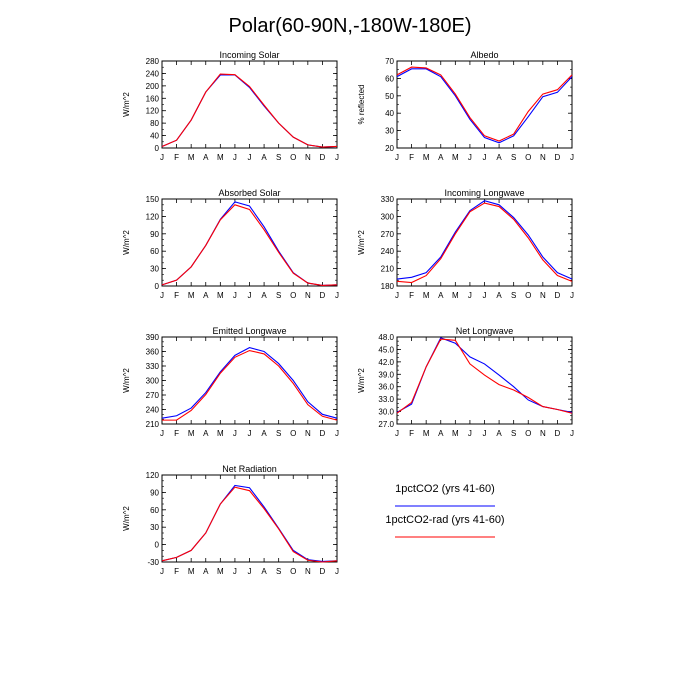 The width and height of the screenshot is (700, 700). What do you see at coordinates (388, 251) in the screenshot?
I see `y-tick-label: 240` at bounding box center [388, 251].